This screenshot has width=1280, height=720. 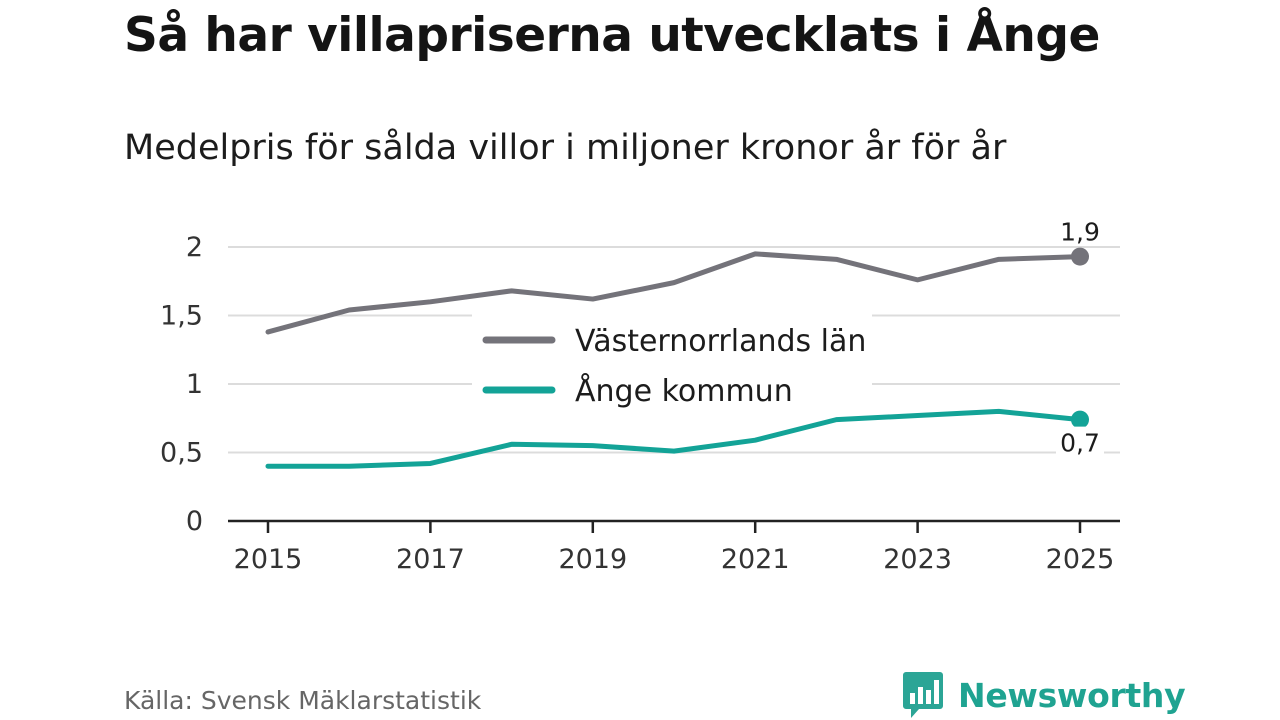 I want to click on data-label: 1,9, so click(x=1080, y=232).